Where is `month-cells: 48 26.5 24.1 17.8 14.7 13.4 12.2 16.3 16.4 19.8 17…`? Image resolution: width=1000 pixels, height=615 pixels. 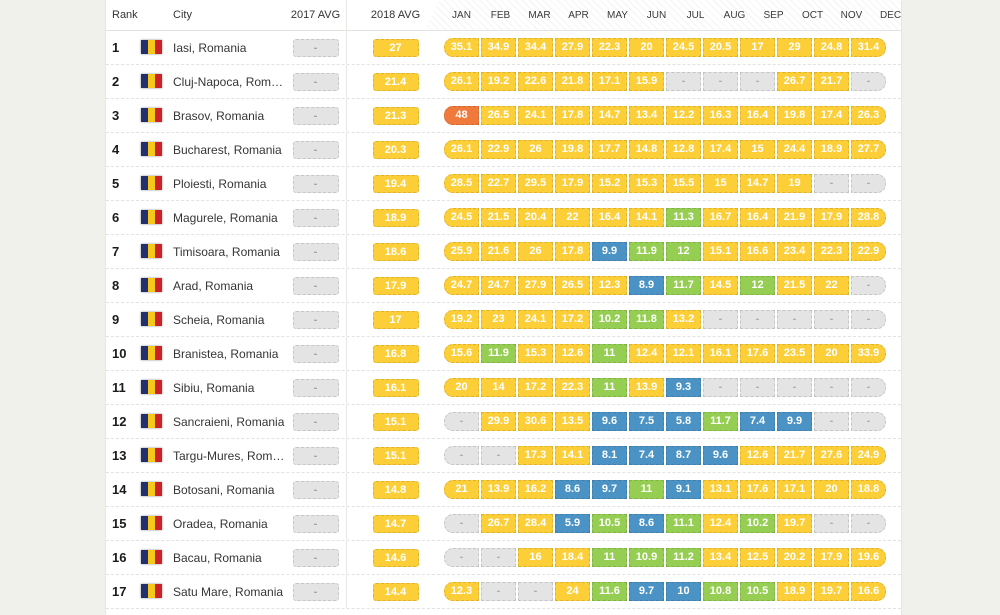 month-cells: 48 26.5 24.1 17.8 14.7 13.4 12.2 16.3 16.4 19.8 17… is located at coordinates (665, 115).